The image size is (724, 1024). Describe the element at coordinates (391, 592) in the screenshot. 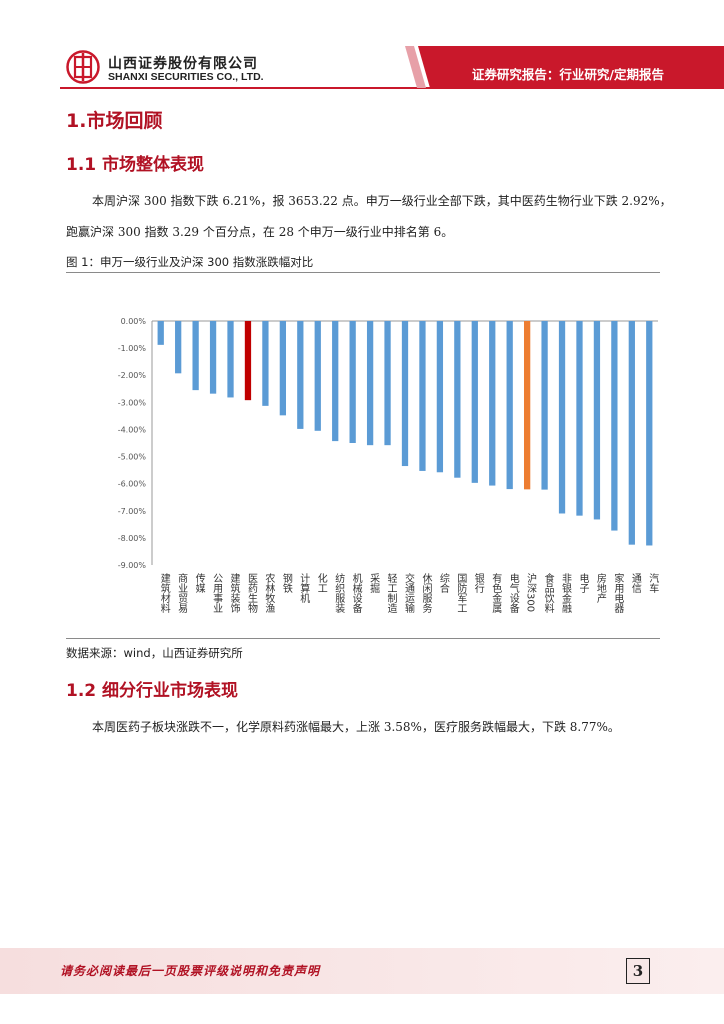

I see `x-category-label: 轻工制造` at that location.